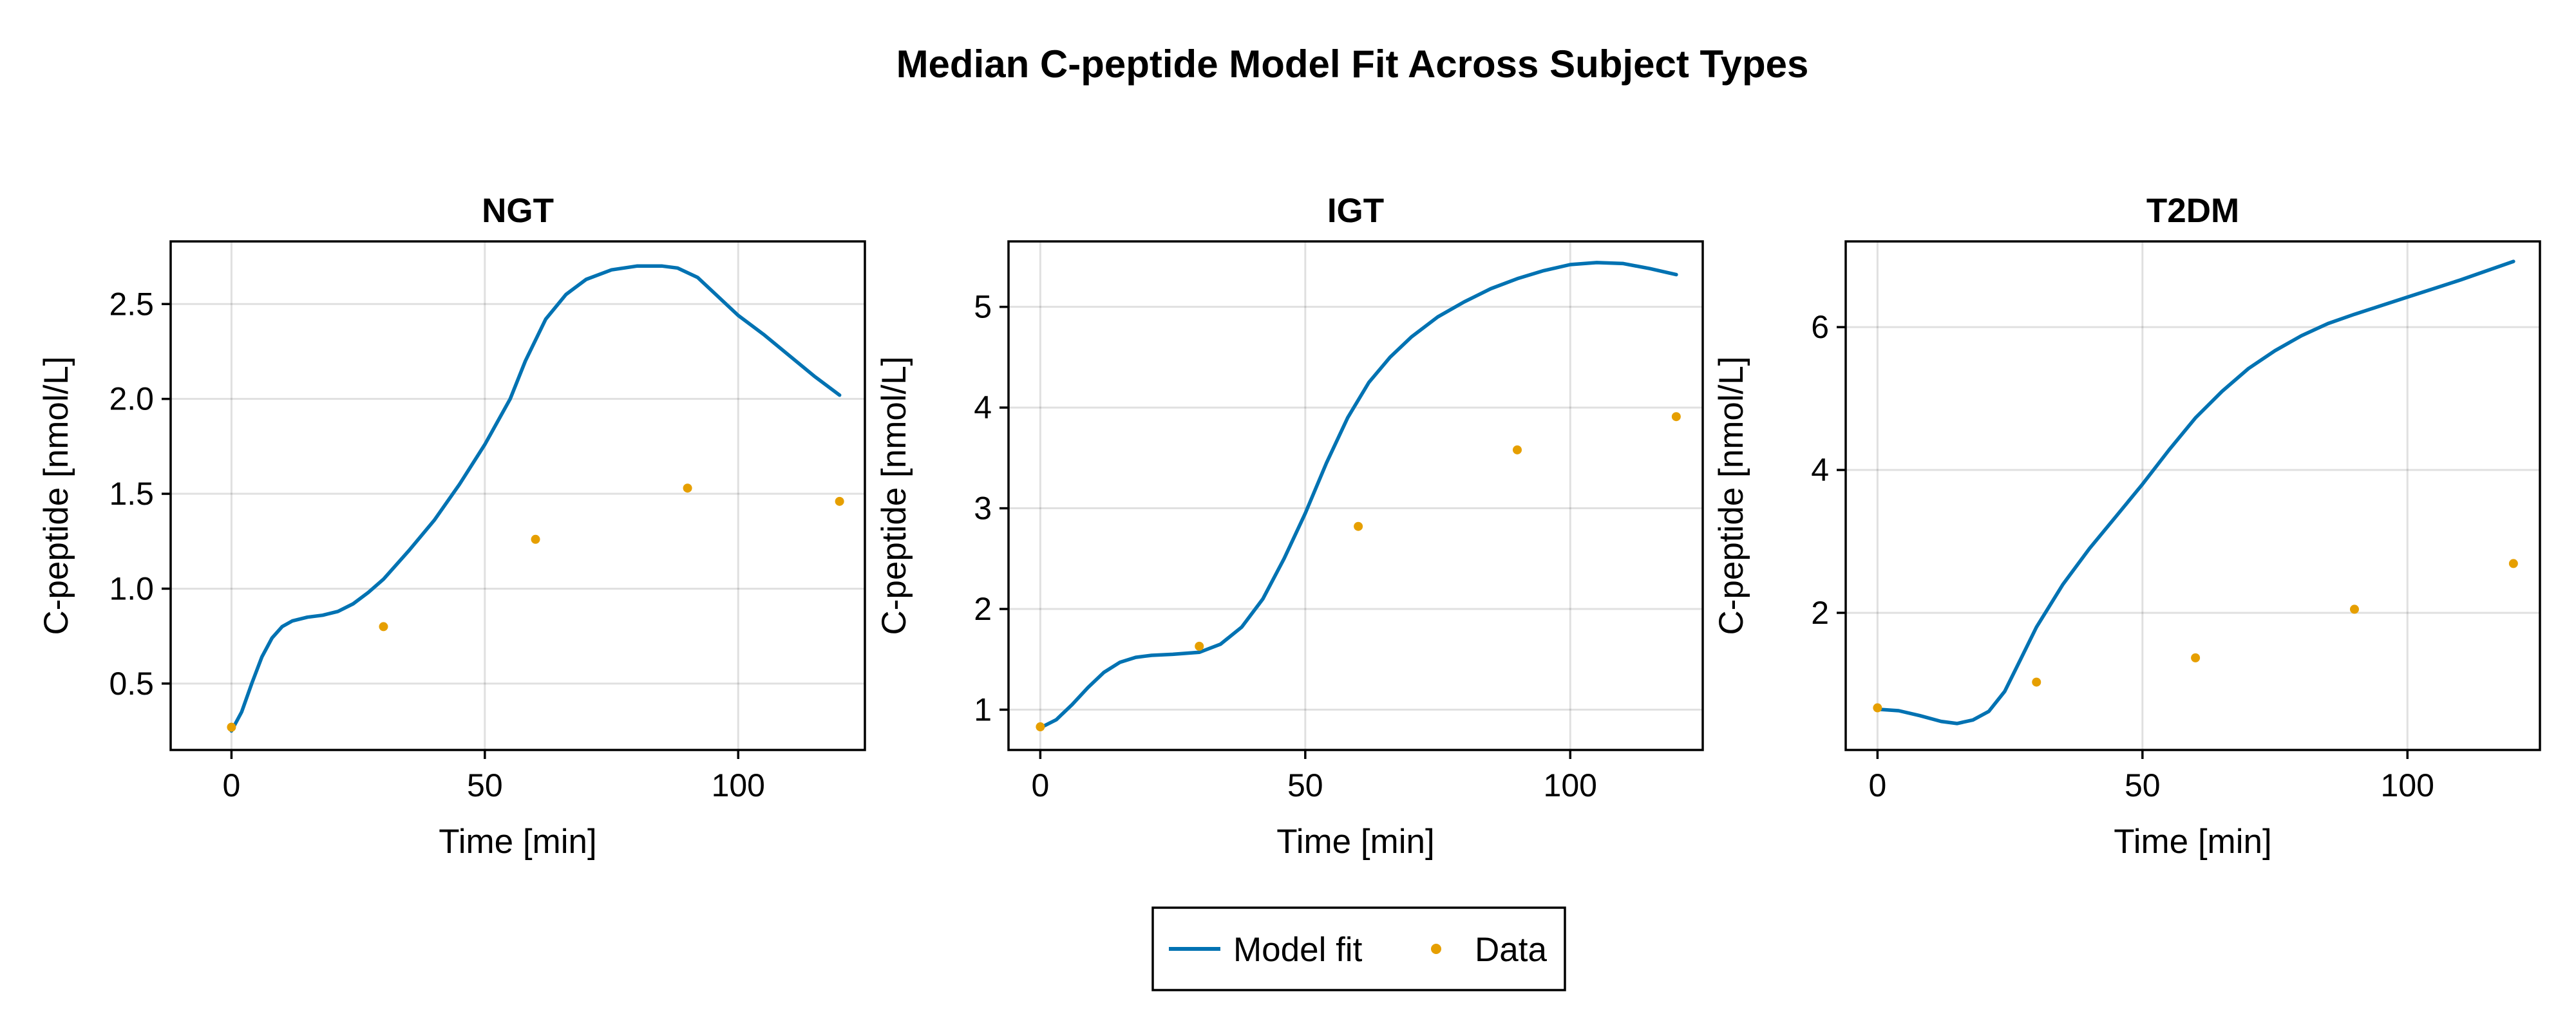  What do you see at coordinates (131, 304) in the screenshot?
I see `y-tick-label: 2.5` at bounding box center [131, 304].